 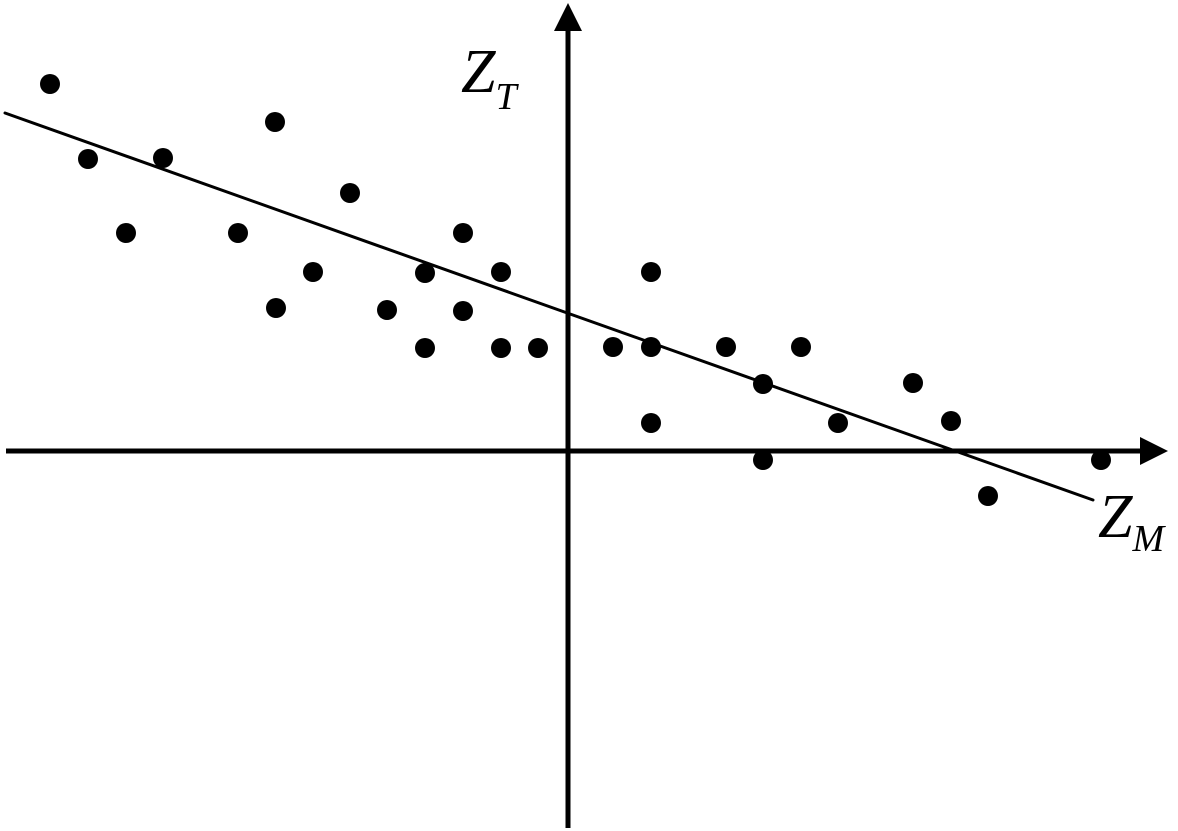 I want to click on y-axis, so click(x=568, y=415).